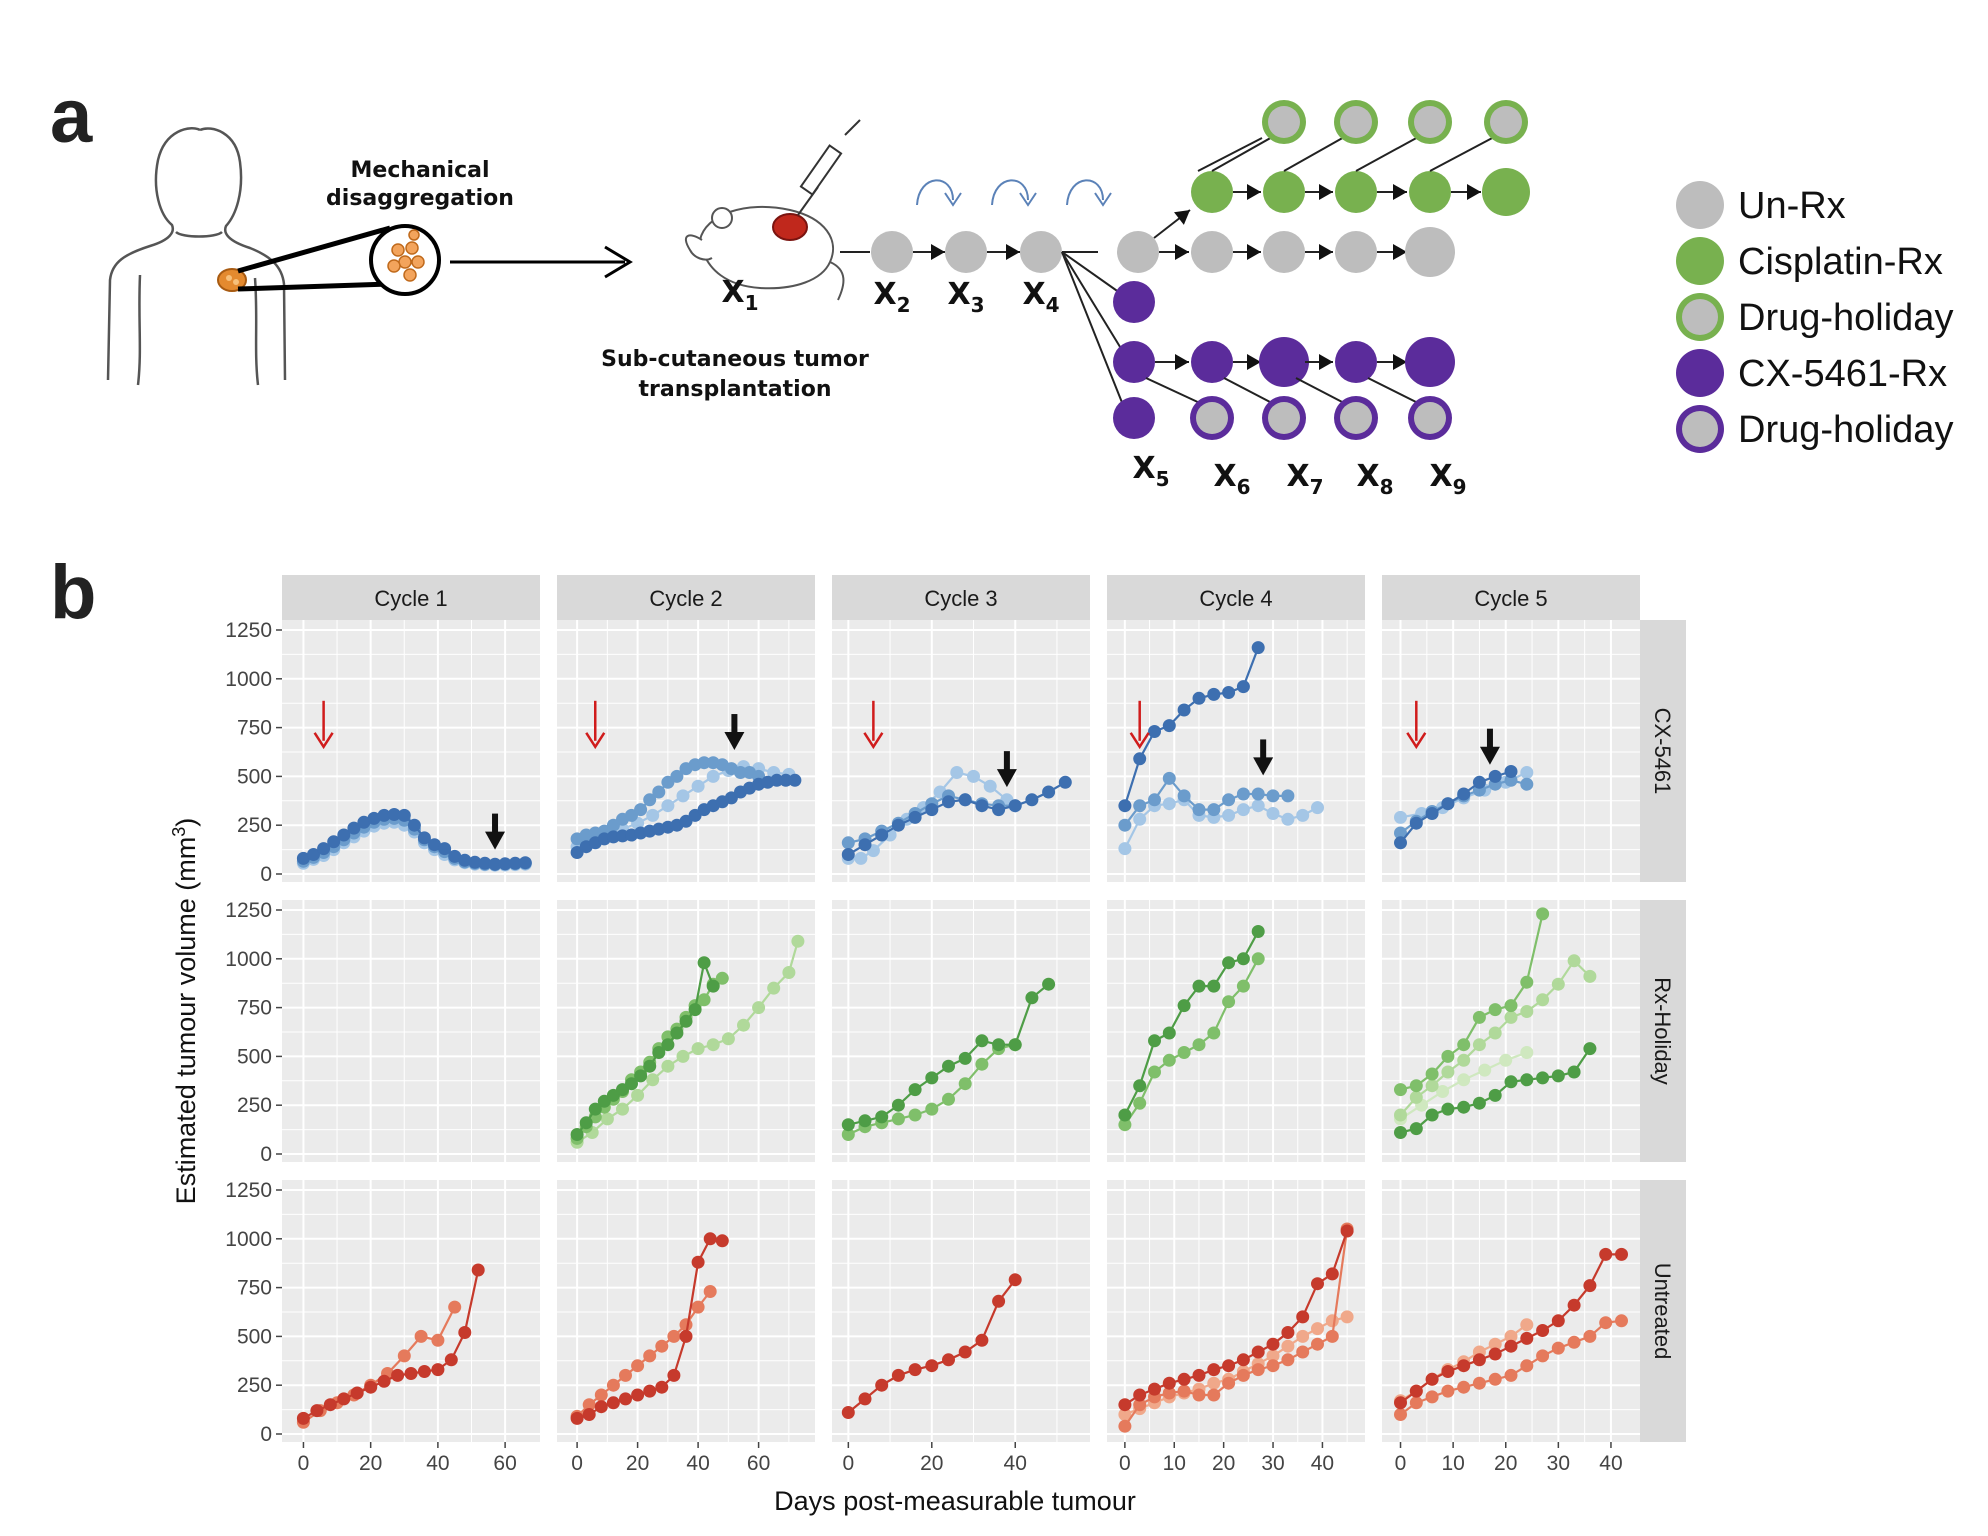 The width and height of the screenshot is (1988, 1536). What do you see at coordinates (1231, 479) in the screenshot?
I see `passage-label: X6` at bounding box center [1231, 479].